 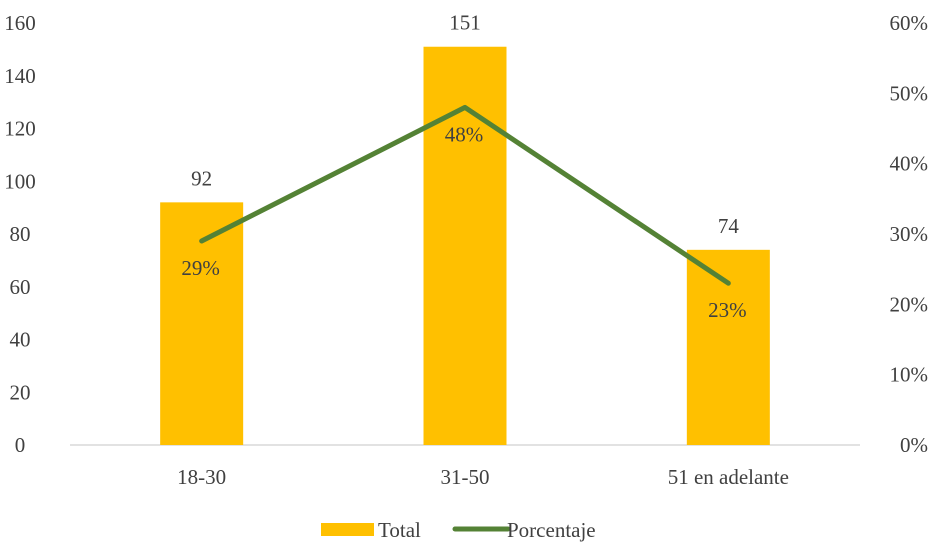 I want to click on right-axis-tick-label: 10%, so click(x=909, y=375).